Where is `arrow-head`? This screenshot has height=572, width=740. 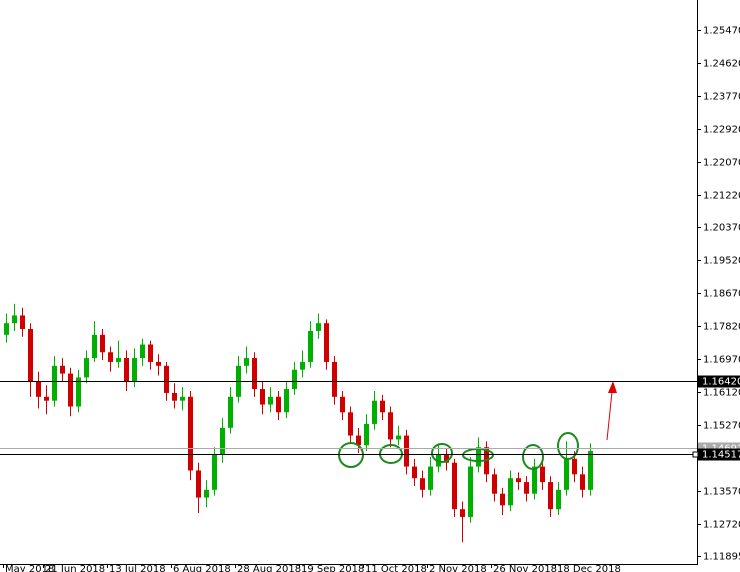 arrow-head is located at coordinates (612, 387).